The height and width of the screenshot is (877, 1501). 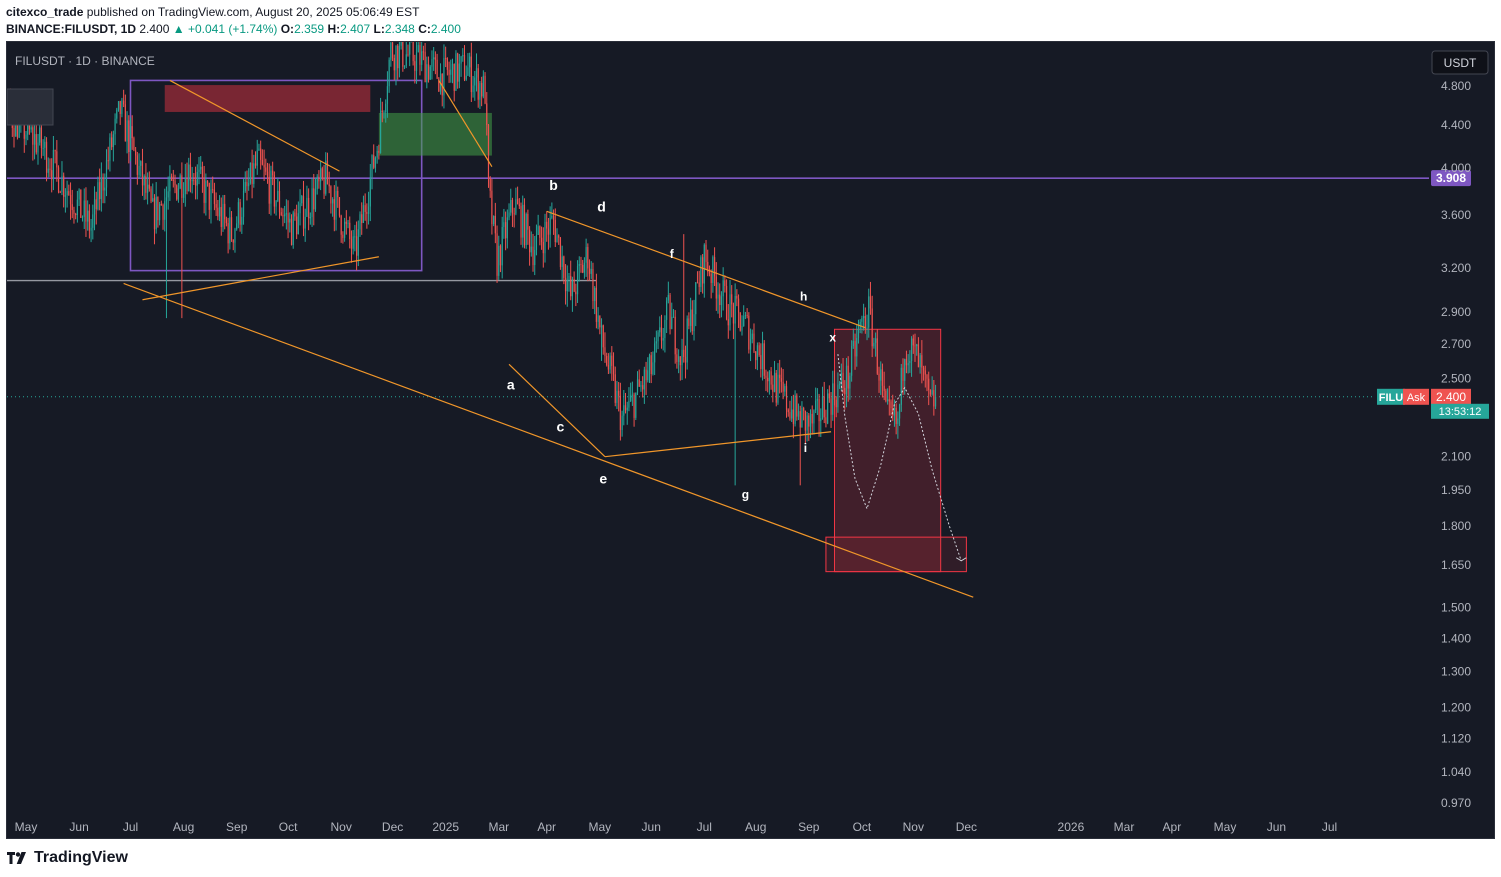 I want to click on supply-zone-box, so click(x=267, y=98).